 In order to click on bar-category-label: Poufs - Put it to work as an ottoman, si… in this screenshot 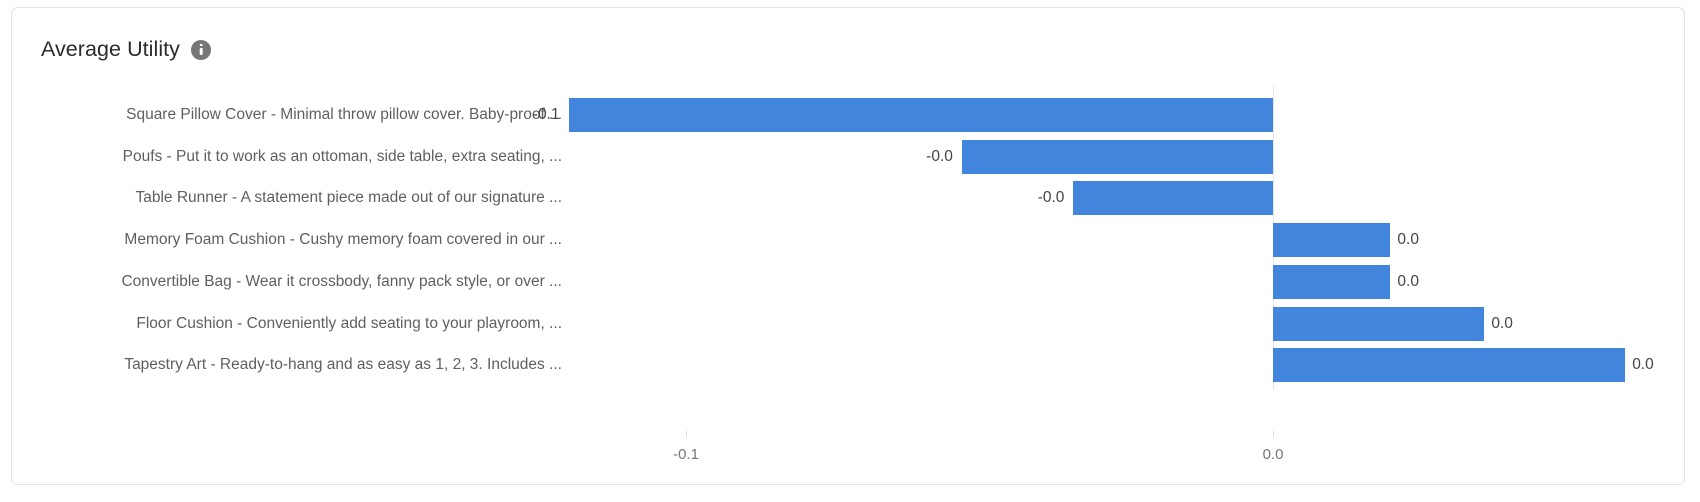, I will do `click(342, 156)`.